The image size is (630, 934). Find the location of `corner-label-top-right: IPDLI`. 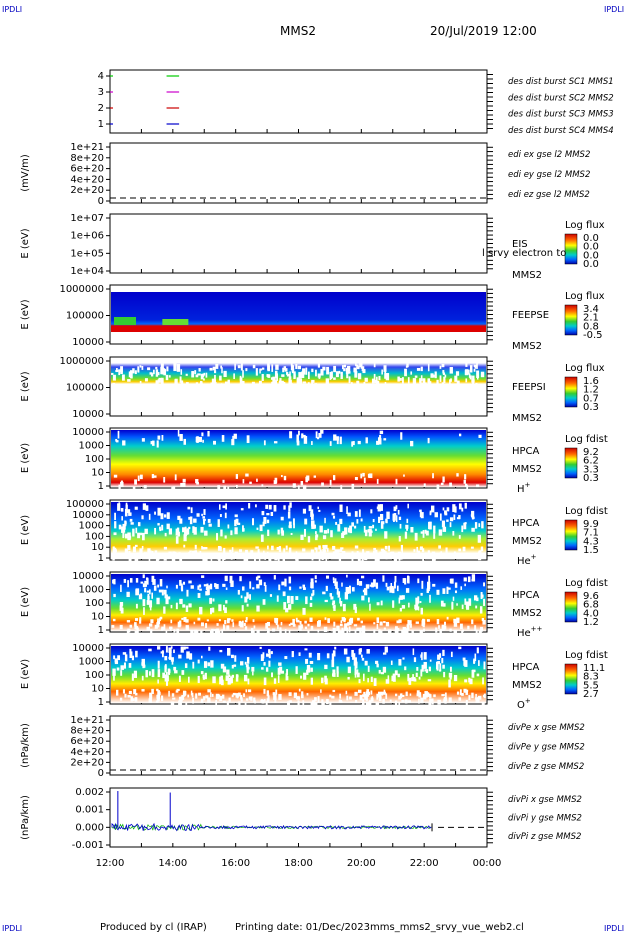

corner-label-top-right: IPDLI is located at coordinates (614, 9).